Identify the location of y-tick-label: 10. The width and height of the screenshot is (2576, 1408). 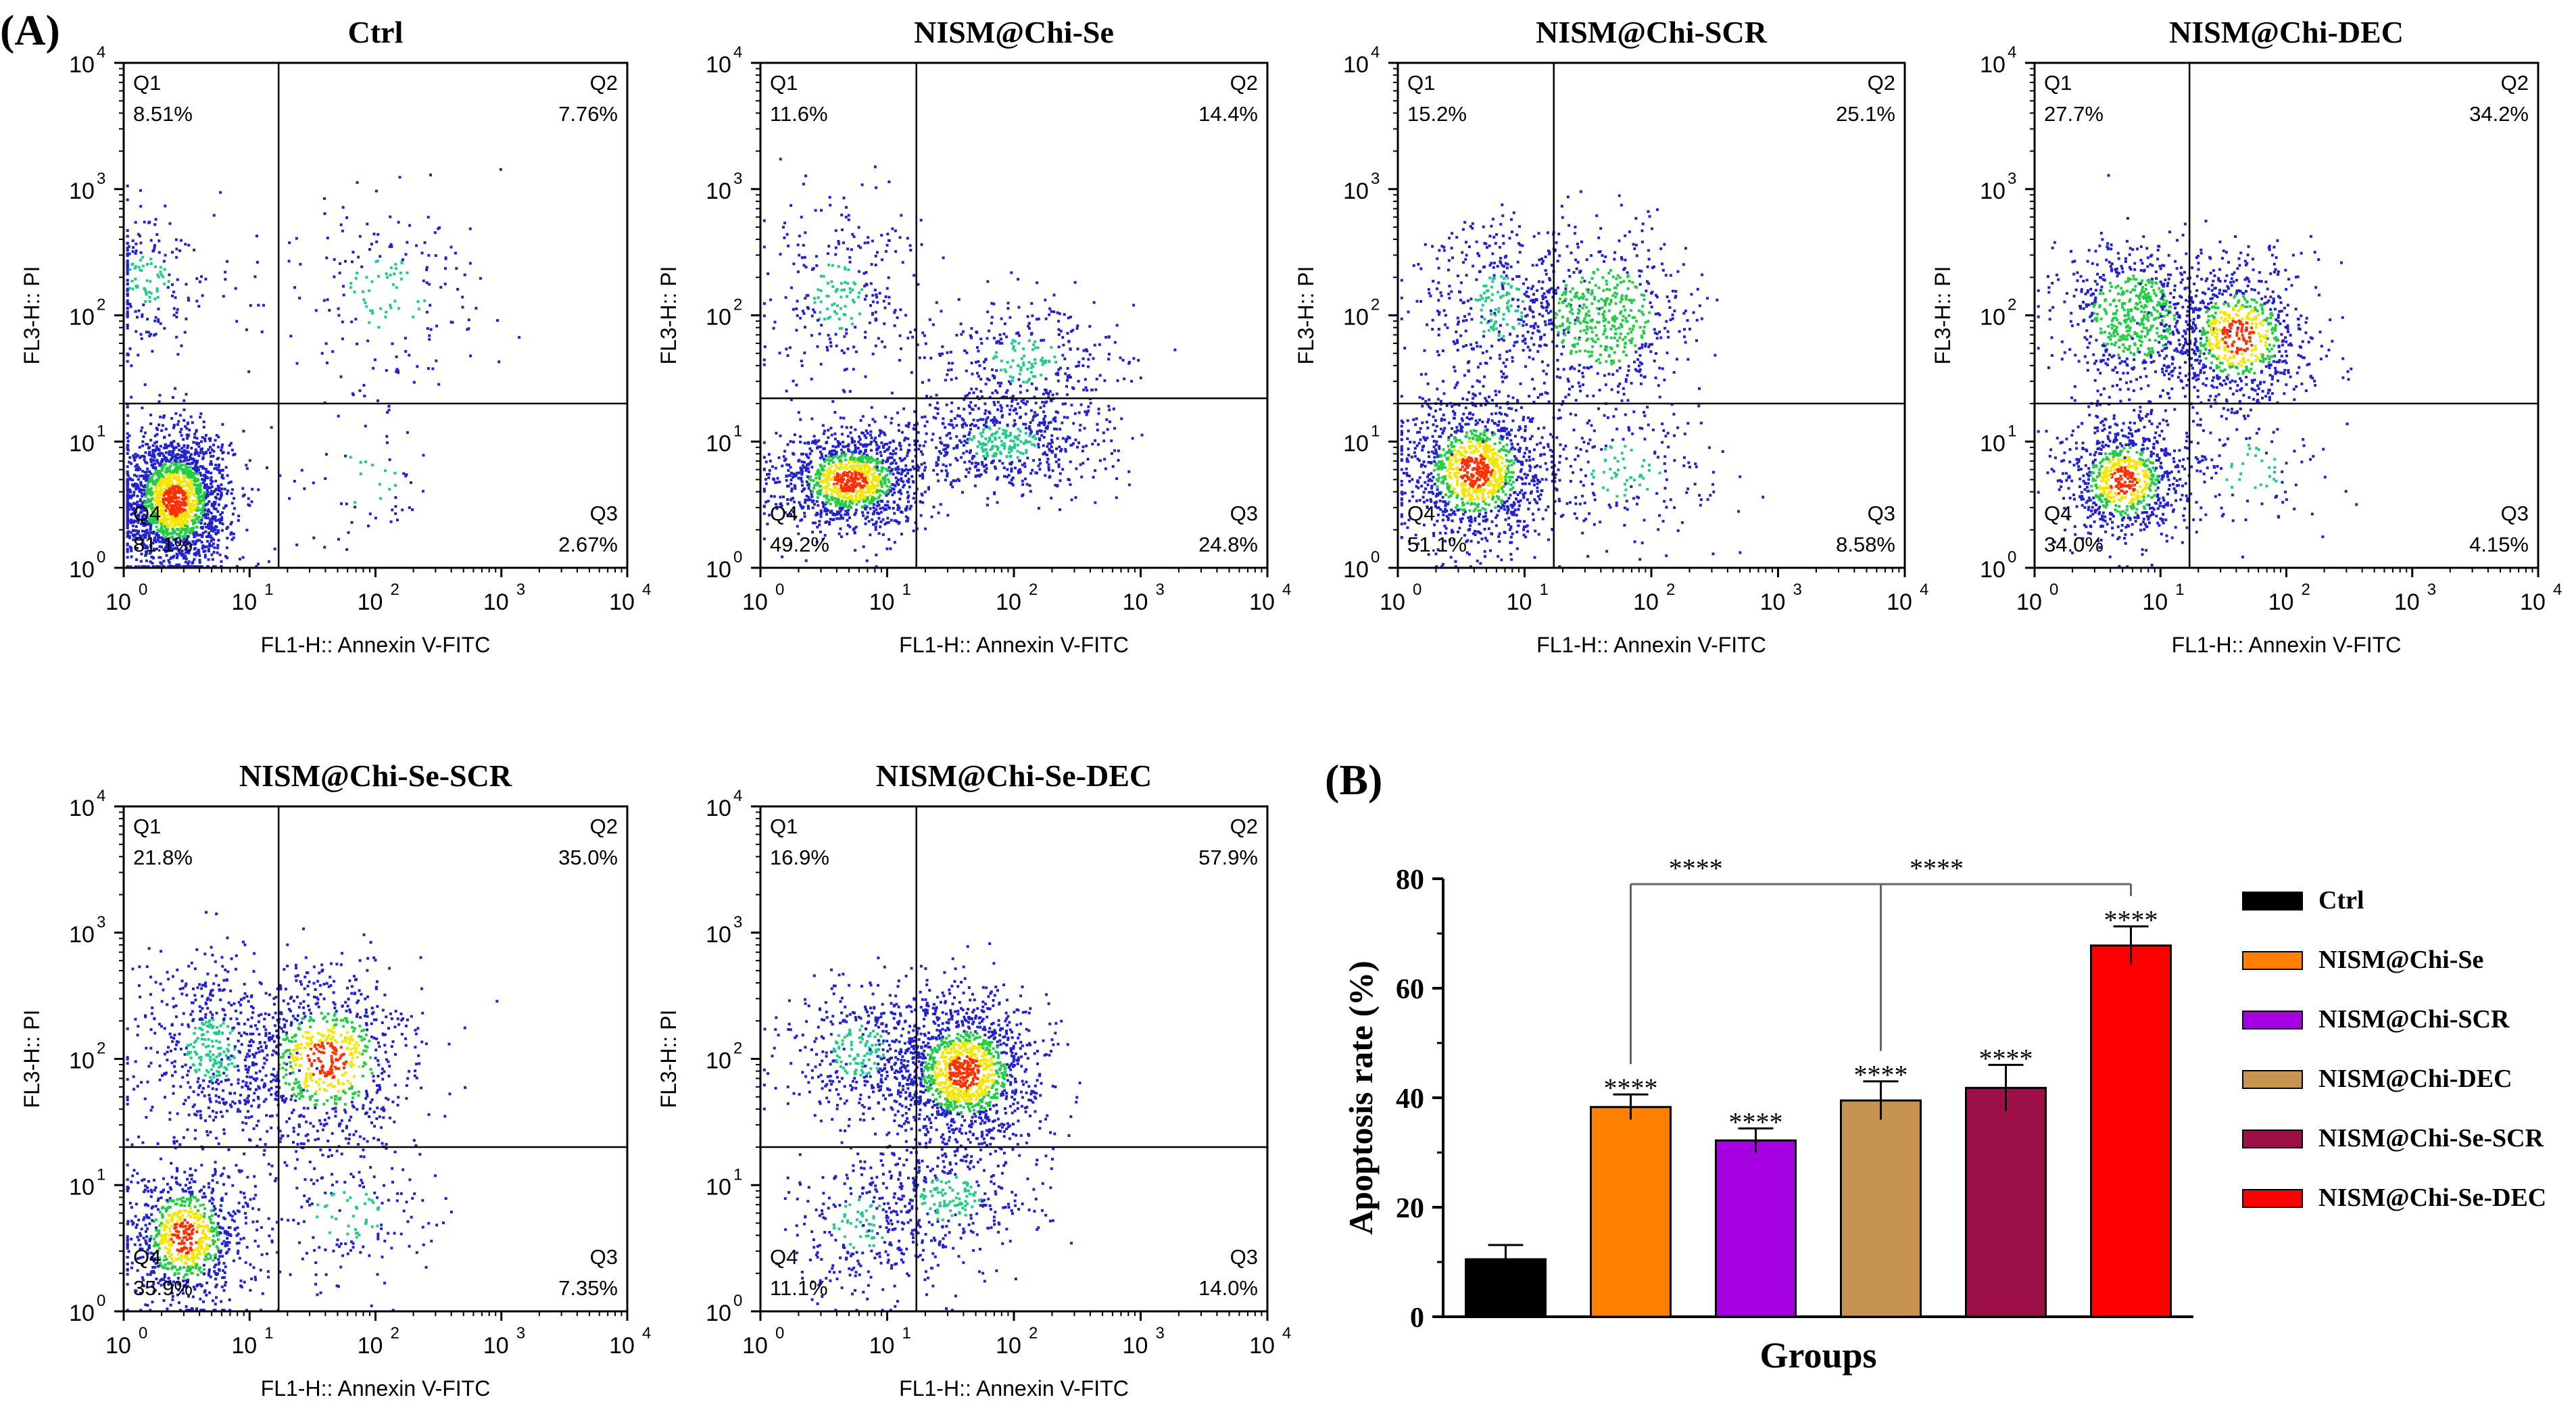
(82, 65).